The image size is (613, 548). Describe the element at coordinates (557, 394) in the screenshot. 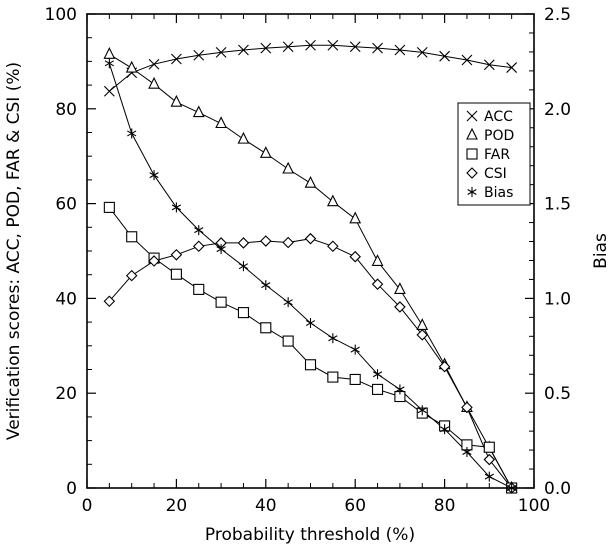

I see `y2-tick-label: 0.5` at that location.